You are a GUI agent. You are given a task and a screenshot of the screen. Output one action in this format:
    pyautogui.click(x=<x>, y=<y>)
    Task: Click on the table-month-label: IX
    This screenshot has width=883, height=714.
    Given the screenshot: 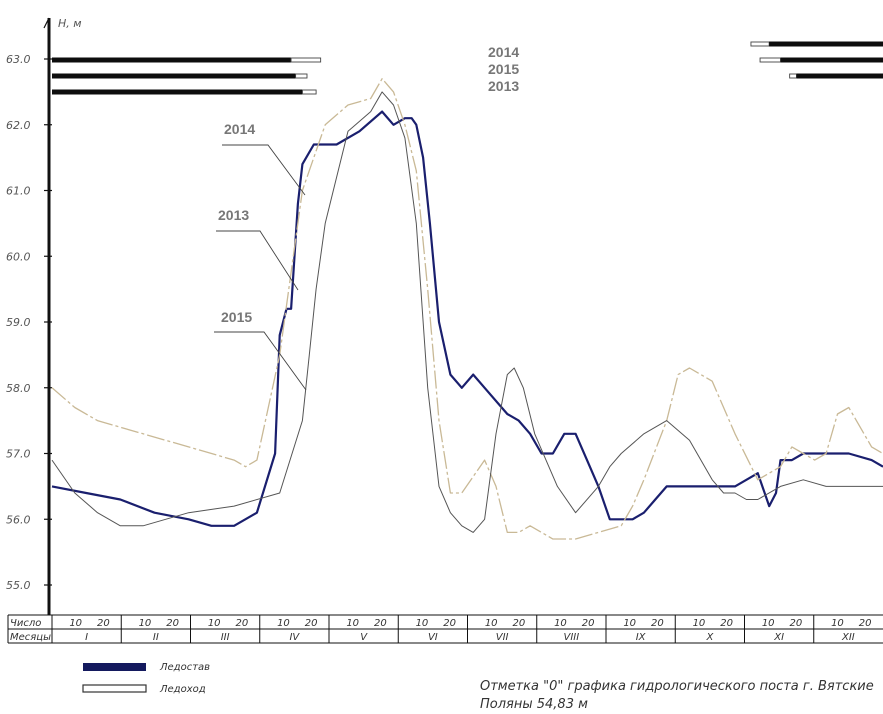 What is the action you would take?
    pyautogui.click(x=641, y=637)
    